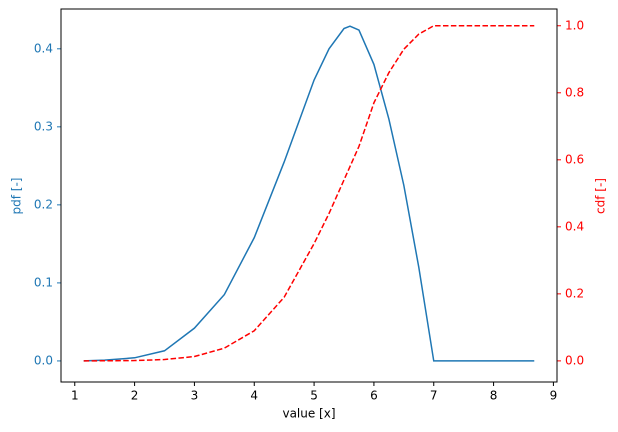 This screenshot has height=432, width=618. I want to click on y-tick-label: 0.0, so click(43, 360).